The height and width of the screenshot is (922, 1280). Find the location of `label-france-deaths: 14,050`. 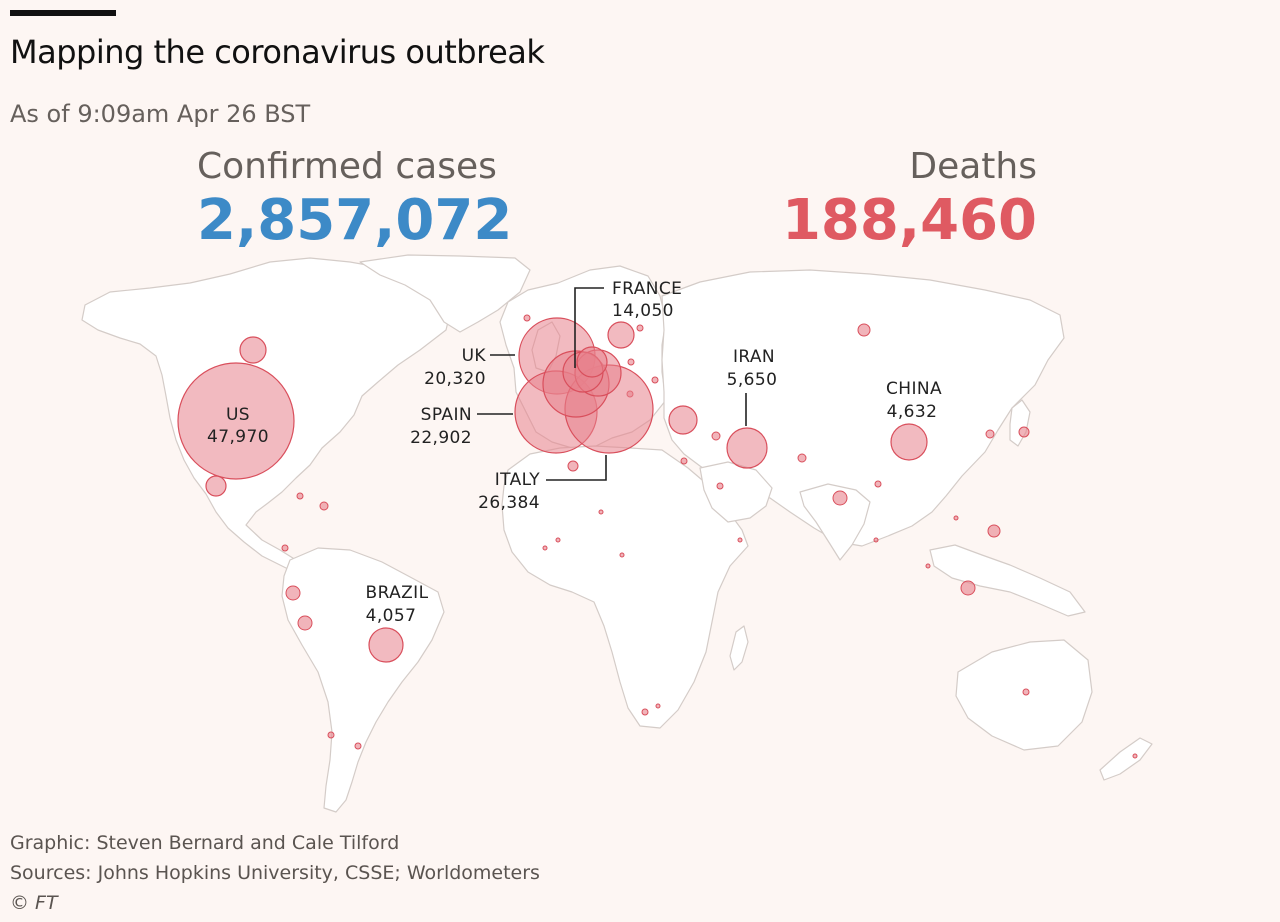

label-france-deaths: 14,050 is located at coordinates (643, 311).